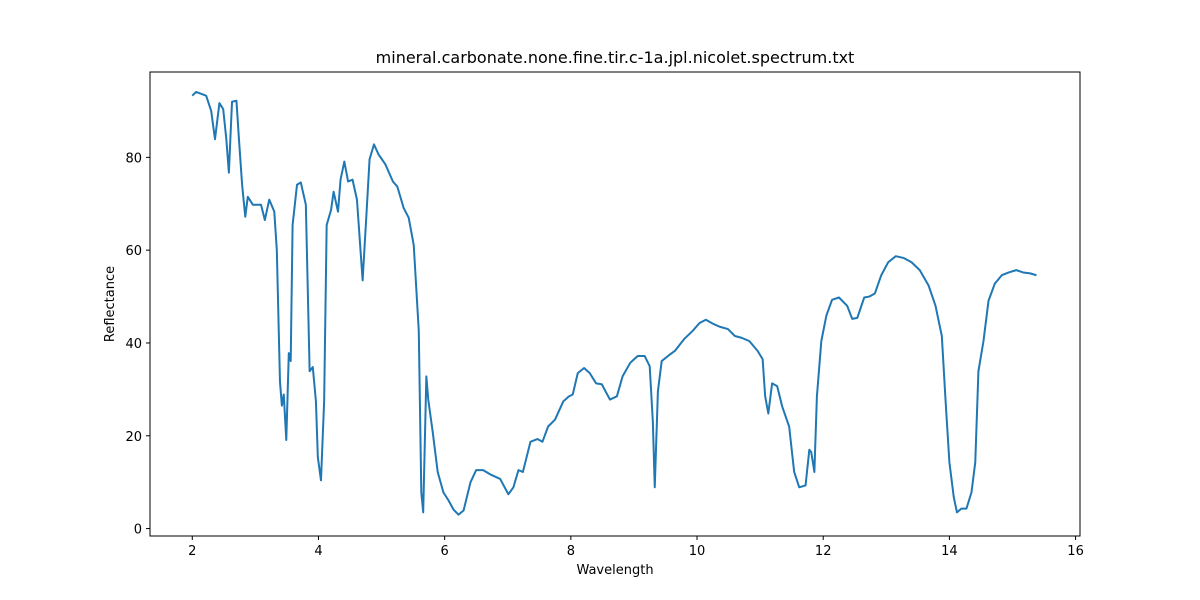 This screenshot has height=600, width=1200. What do you see at coordinates (133, 251) in the screenshot?
I see `y-tick-label: 60` at bounding box center [133, 251].